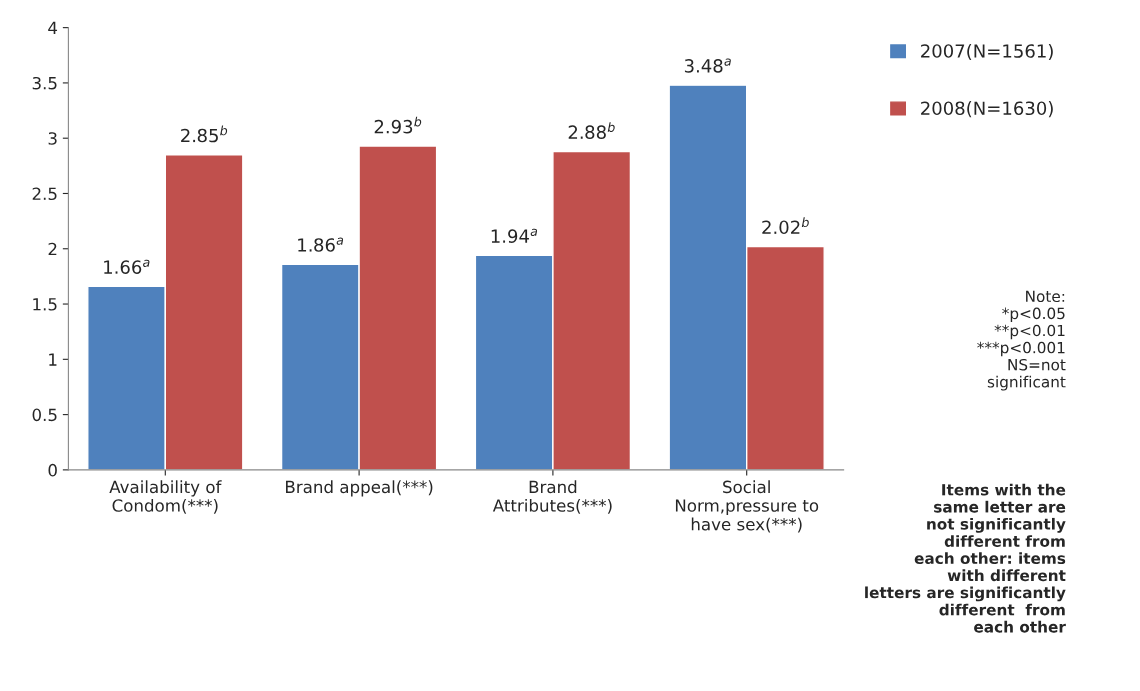  Describe the element at coordinates (747, 506) in the screenshot. I see `x-tick-label: Social Norm,pressure to have sex(***)` at that location.